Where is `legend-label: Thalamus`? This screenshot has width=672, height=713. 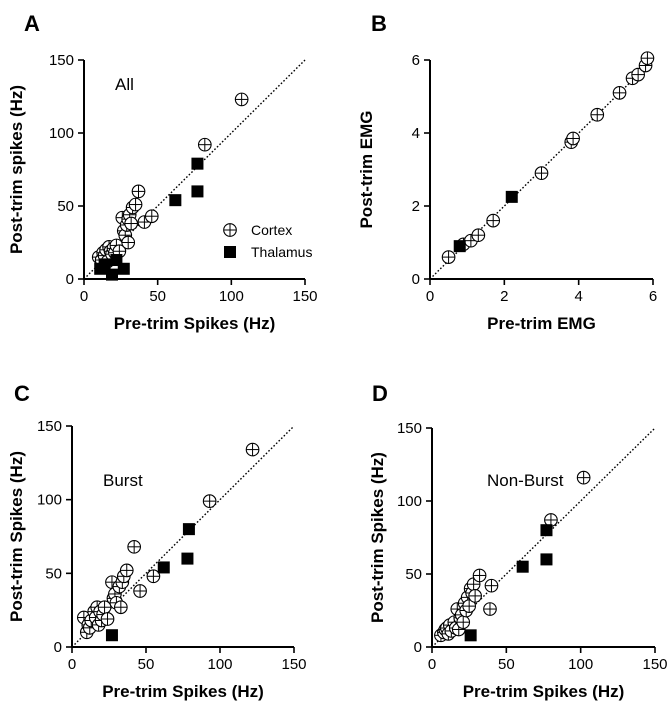
legend-label: Thalamus is located at coordinates (281, 252).